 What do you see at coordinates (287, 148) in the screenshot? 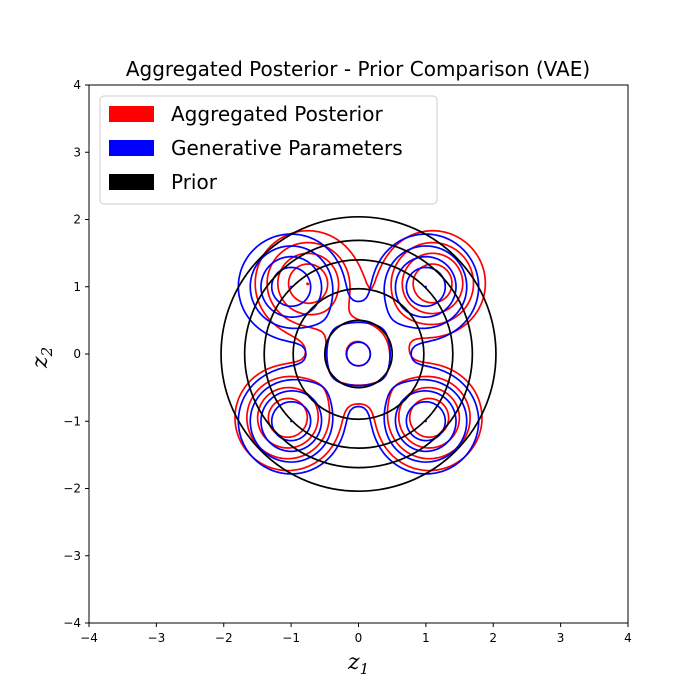
I see `legend-label-generative: Generative Parameters` at bounding box center [287, 148].